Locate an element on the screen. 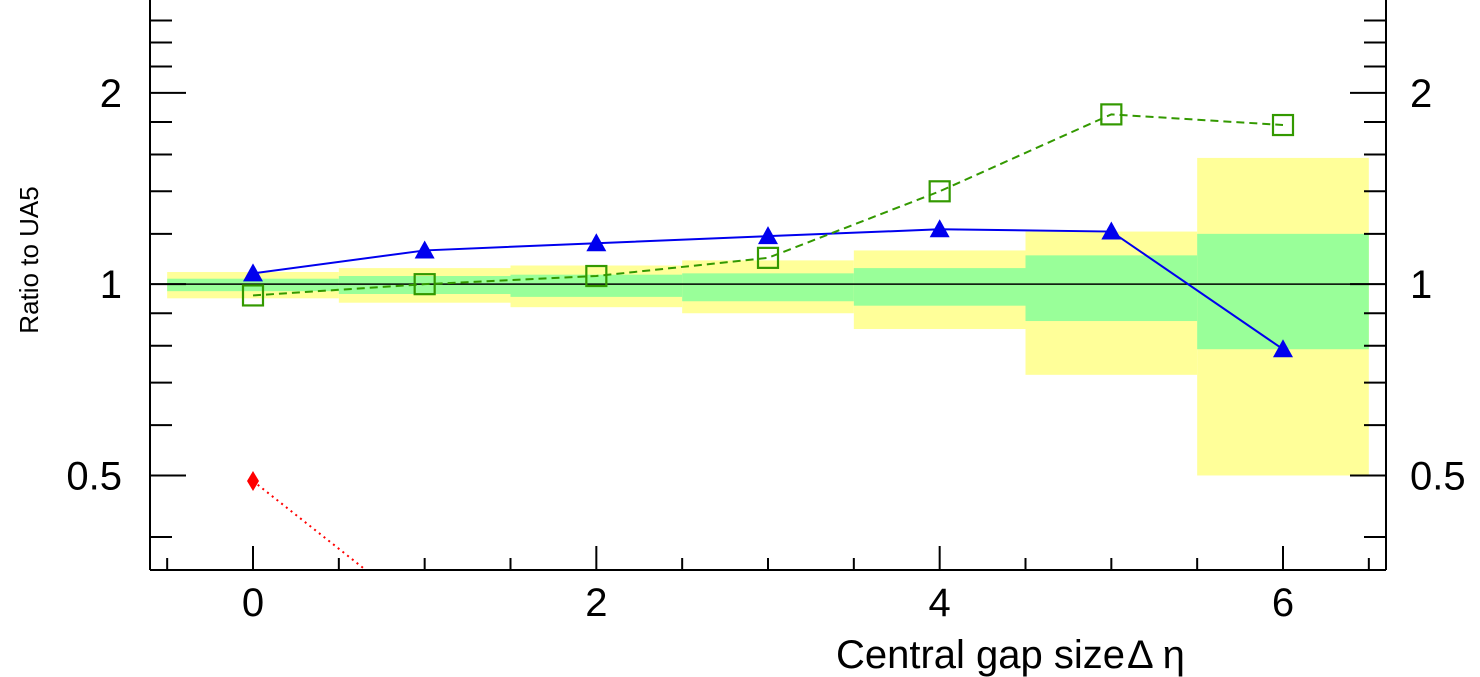 Image resolution: width=1480 pixels, height=677 pixels. y-tick-label-left: 0.5 is located at coordinates (94, 476).